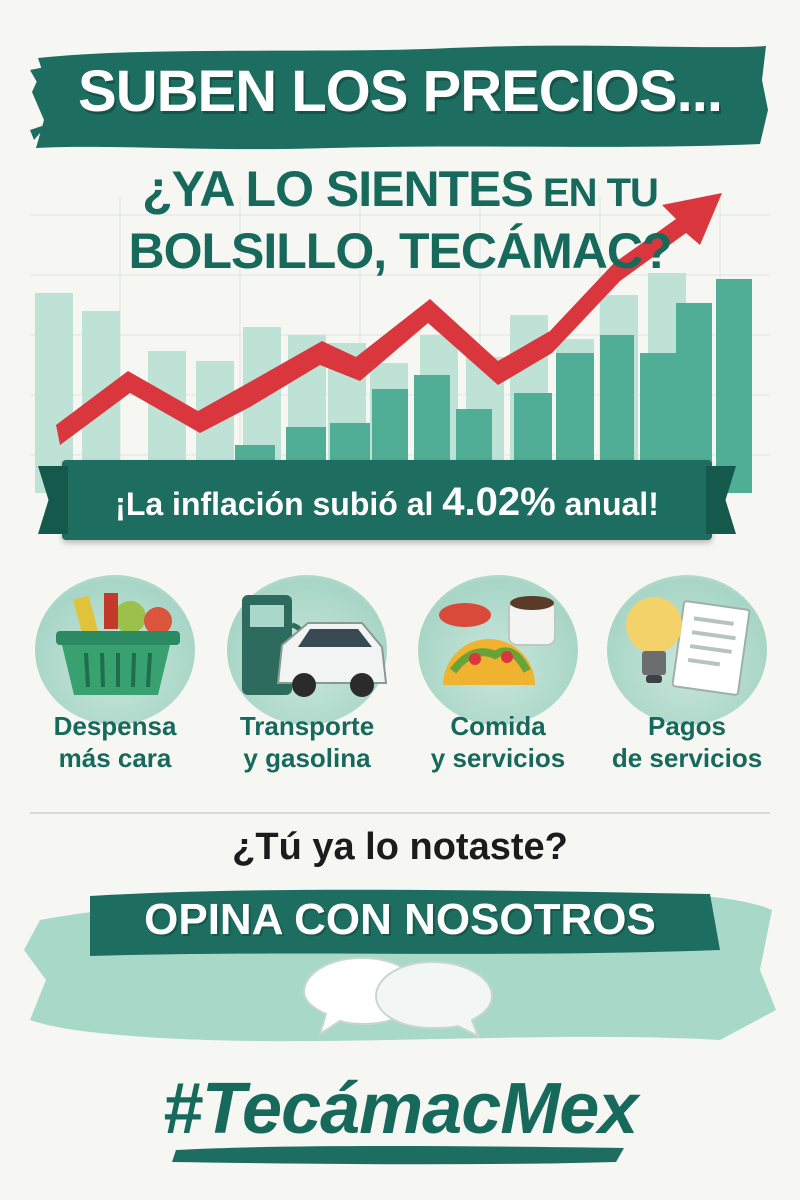 The image size is (800, 1200). Describe the element at coordinates (688, 646) in the screenshot. I see `lightbulb-bill-icon` at that location.